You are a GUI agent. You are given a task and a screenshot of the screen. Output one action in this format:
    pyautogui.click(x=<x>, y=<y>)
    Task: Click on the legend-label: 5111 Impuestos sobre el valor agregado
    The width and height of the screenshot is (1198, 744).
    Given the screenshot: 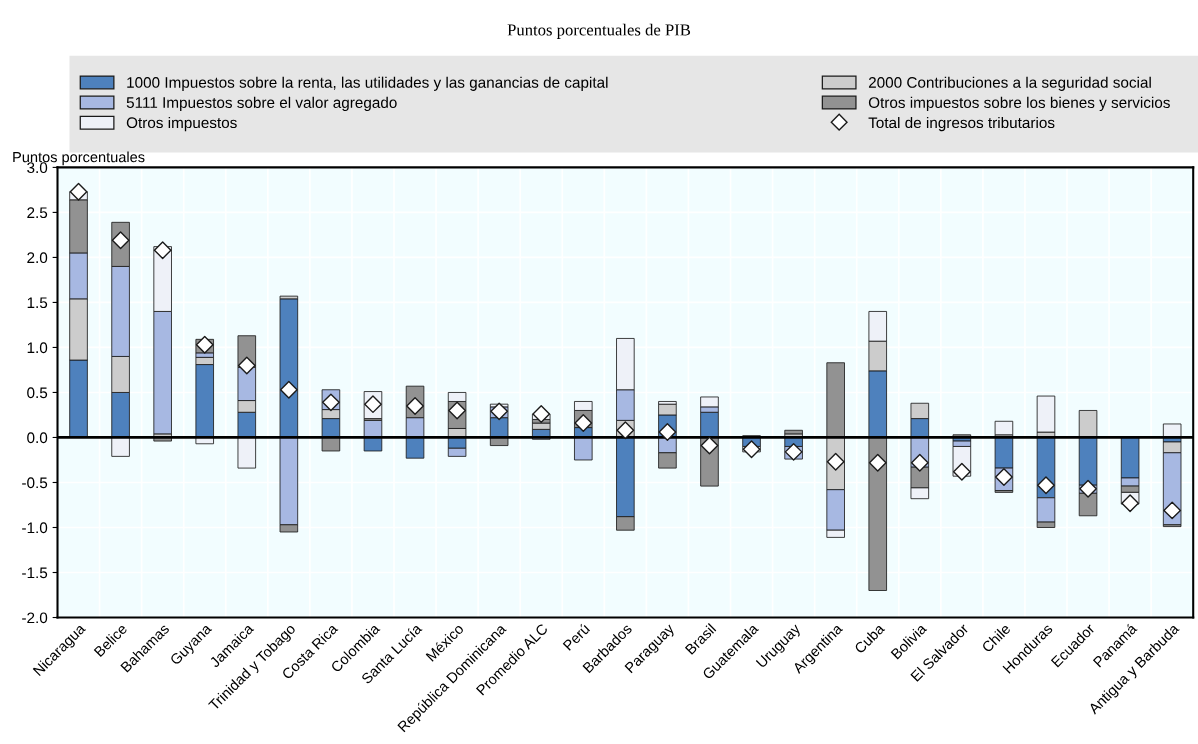 What is the action you would take?
    pyautogui.click(x=261, y=104)
    